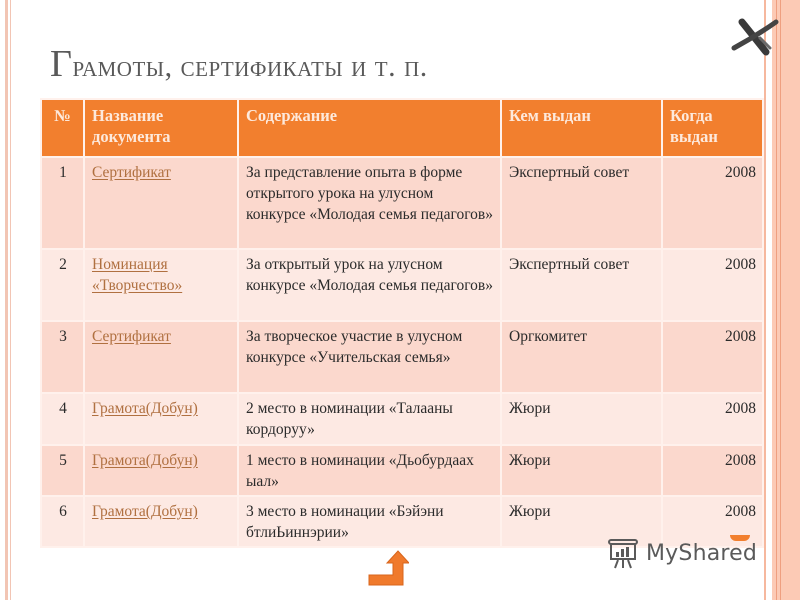  Describe the element at coordinates (10, 300) in the screenshot. I see `slide-border-left-thin` at that location.